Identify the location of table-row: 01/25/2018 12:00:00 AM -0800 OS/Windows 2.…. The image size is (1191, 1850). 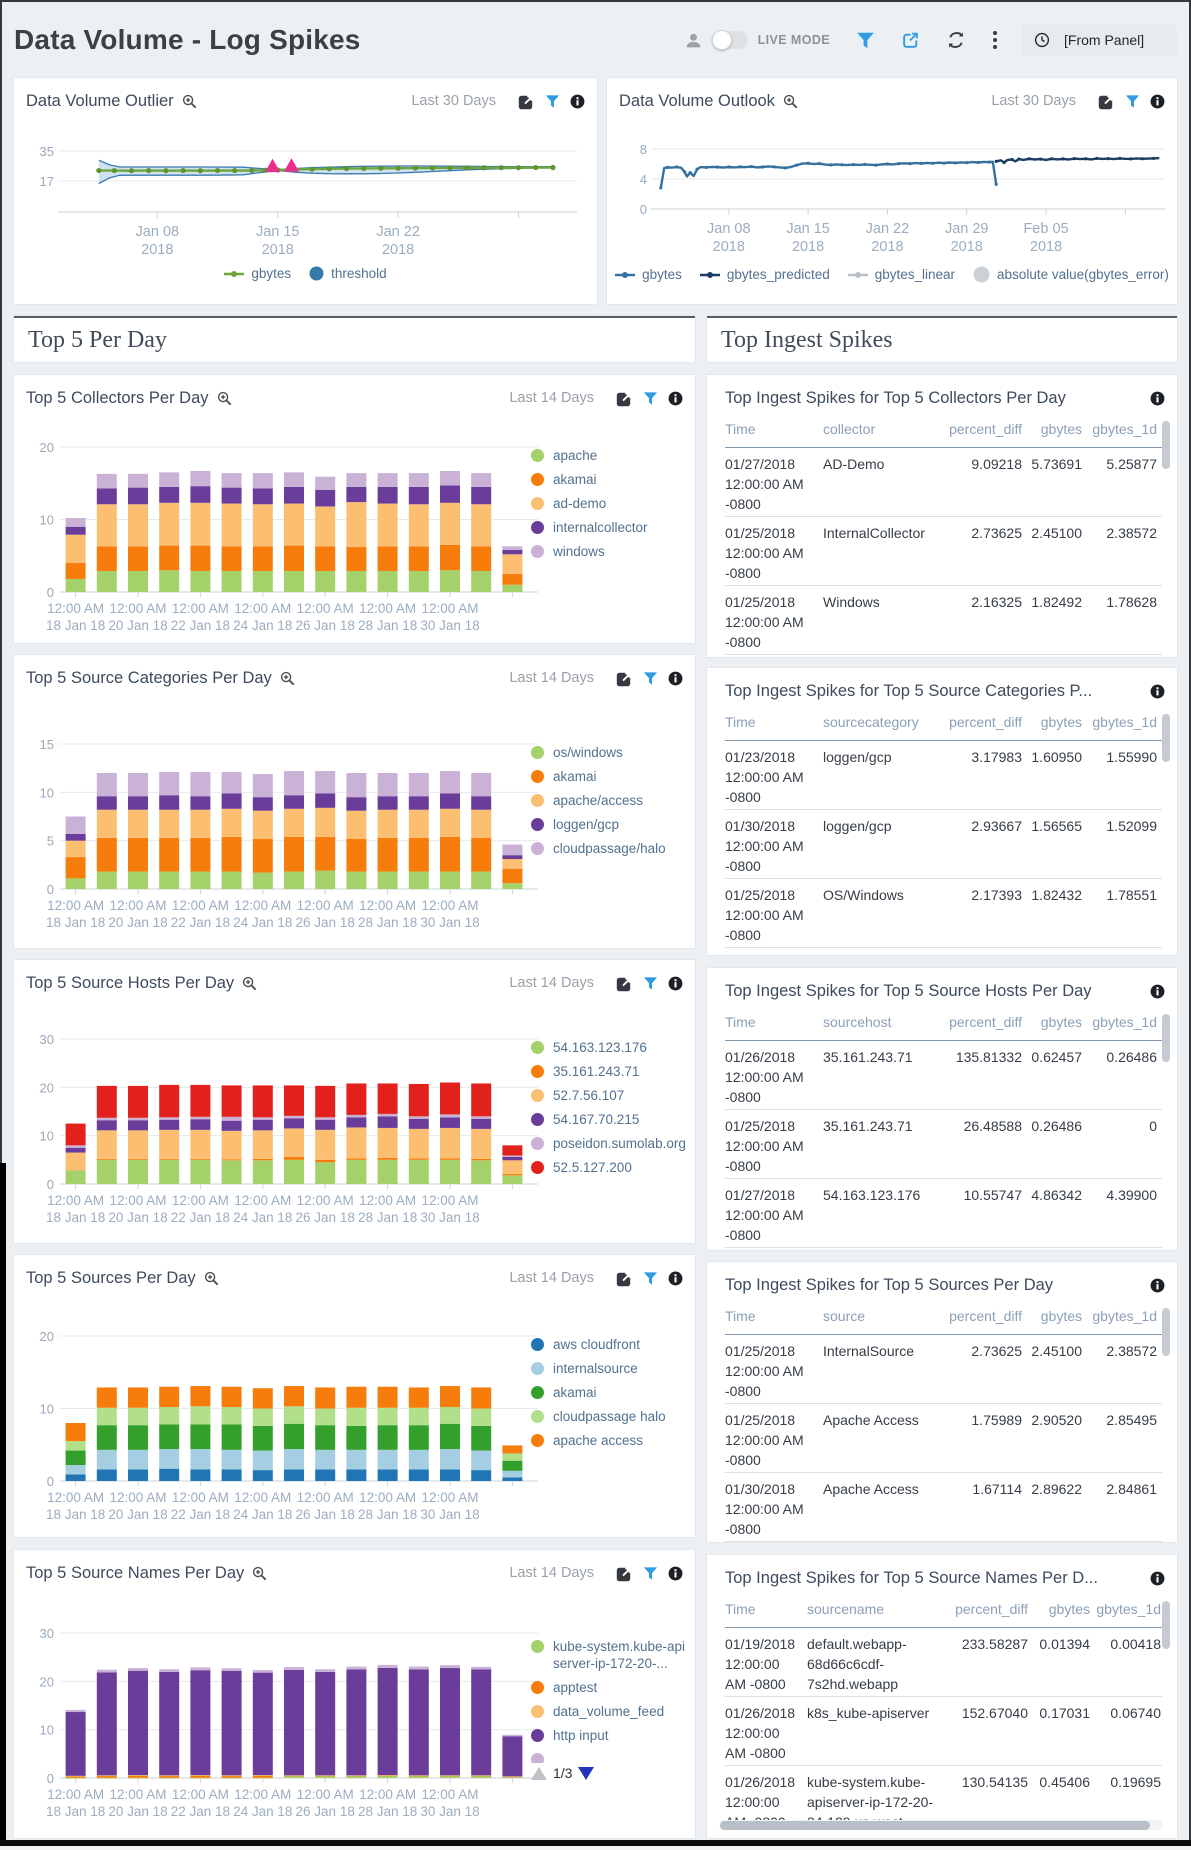
(943, 913).